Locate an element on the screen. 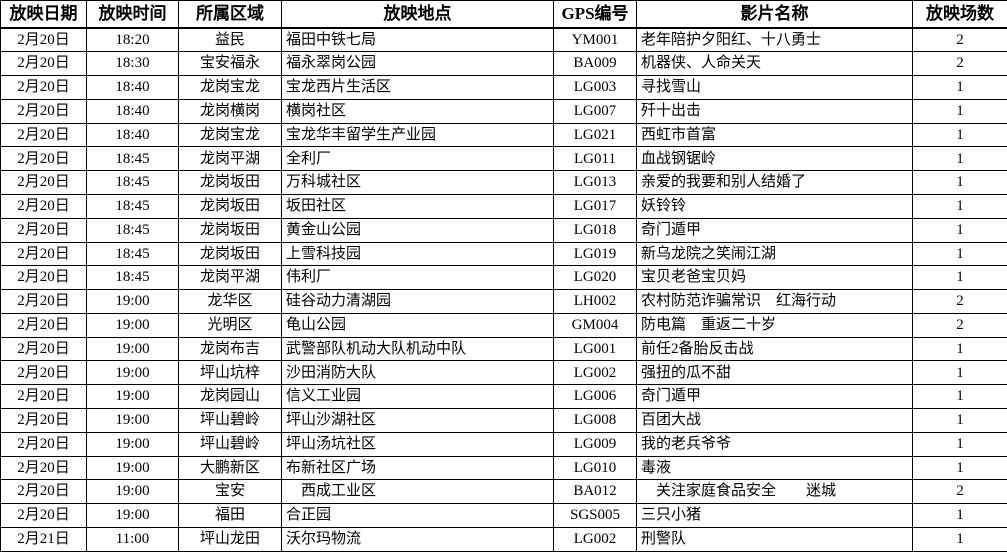 This screenshot has width=1007, height=552. table-row: 2月20日 19:00 龙岗园山 信义工业园 LG006 奇门遁甲 1 is located at coordinates (503, 396).